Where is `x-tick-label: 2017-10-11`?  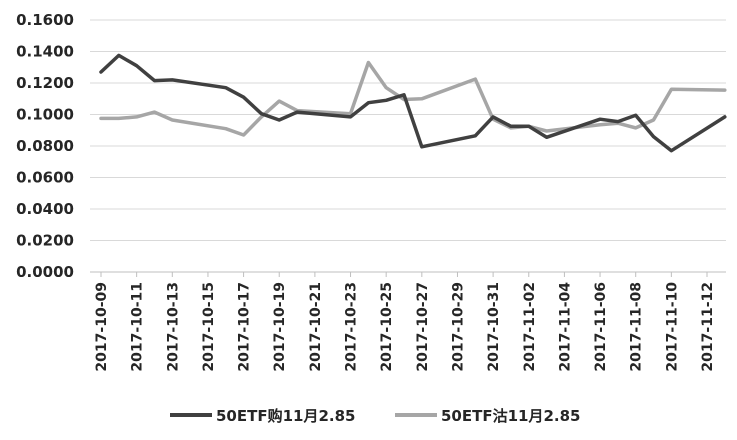
x-tick-label: 2017-10-11 is located at coordinates (138, 327).